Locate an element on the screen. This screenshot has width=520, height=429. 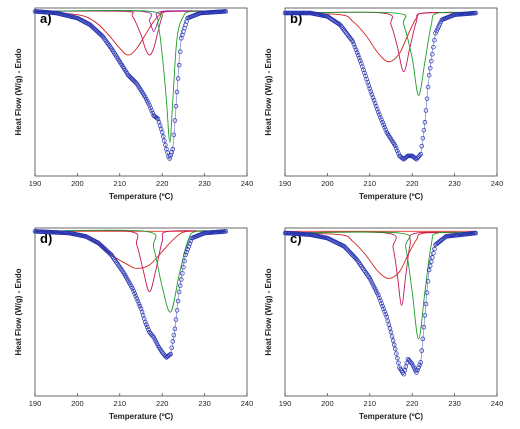
x-tick-label: 240 is located at coordinates (497, 183).